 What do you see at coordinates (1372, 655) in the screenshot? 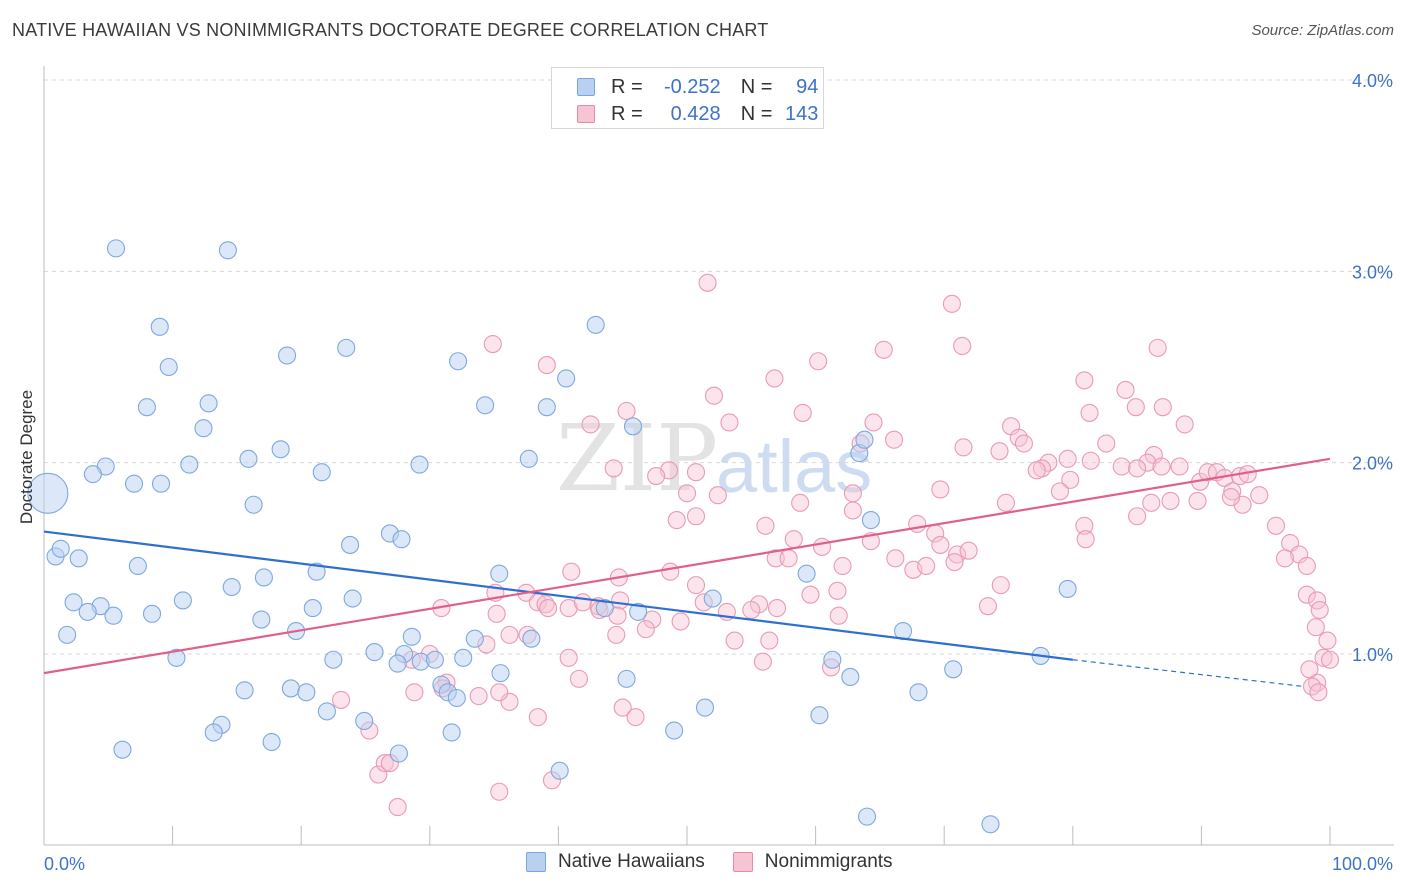
I see `y-tick-label: 1.0%` at bounding box center [1372, 655].